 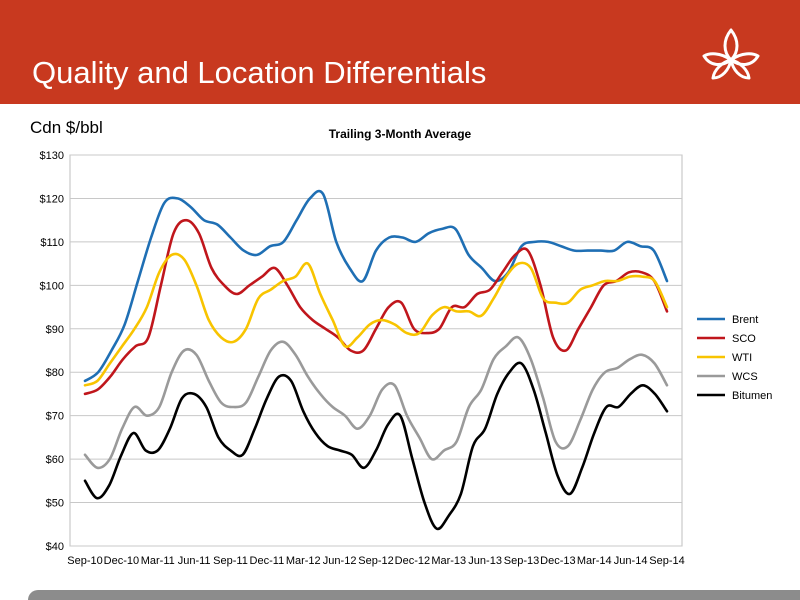 I want to click on chart-title-text: Trailing 3-Month Average, so click(x=400, y=134).